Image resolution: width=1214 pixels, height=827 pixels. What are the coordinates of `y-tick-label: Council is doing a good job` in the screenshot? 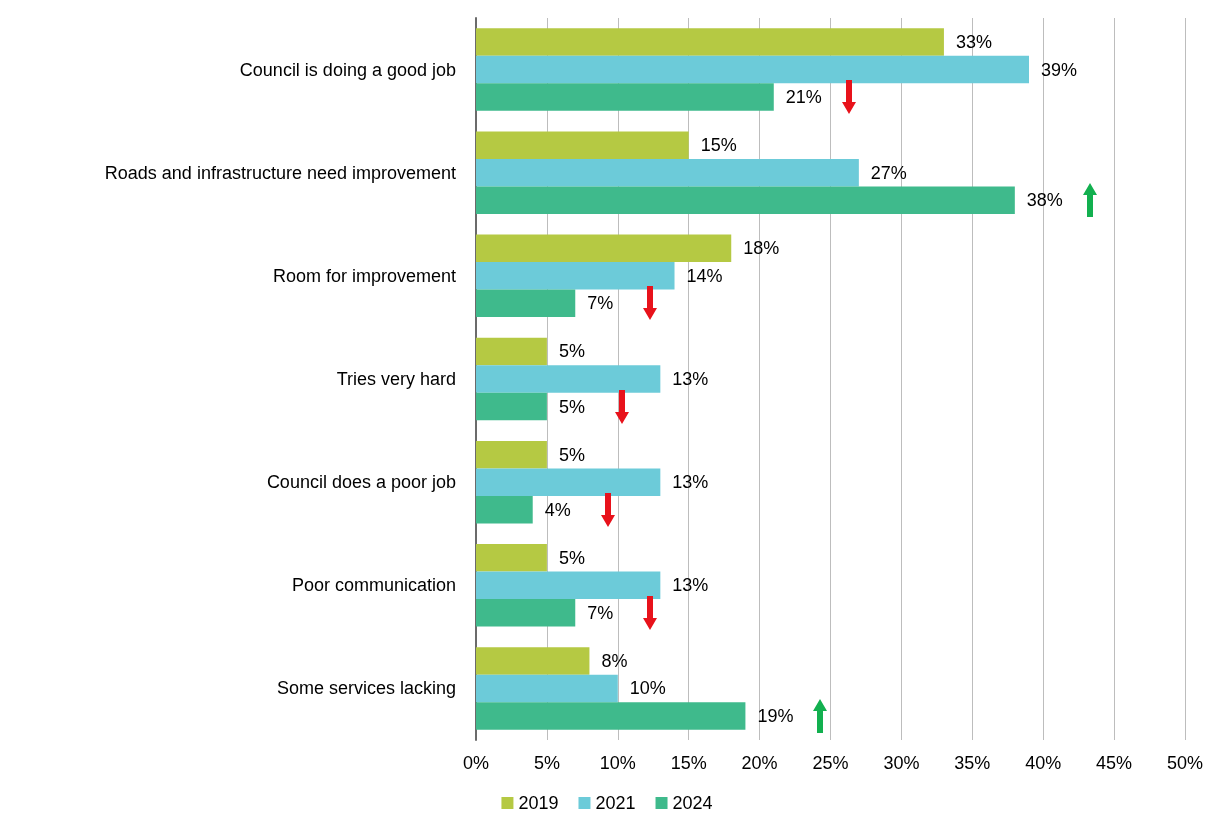 It's located at (347, 69).